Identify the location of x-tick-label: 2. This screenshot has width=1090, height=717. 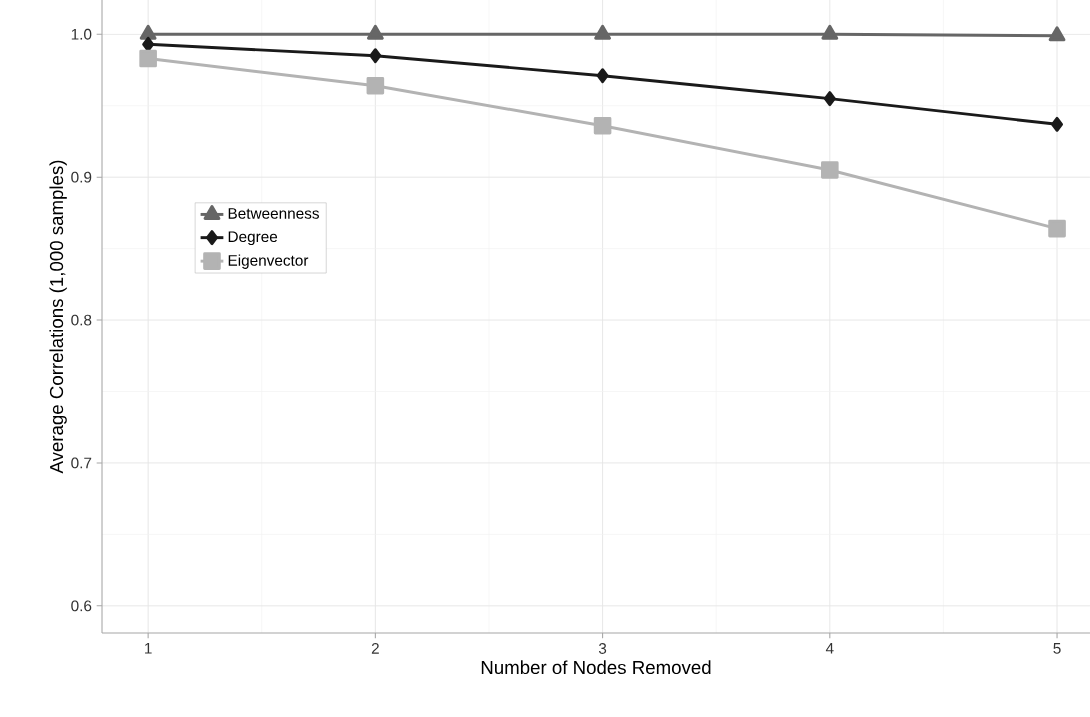
(375, 648).